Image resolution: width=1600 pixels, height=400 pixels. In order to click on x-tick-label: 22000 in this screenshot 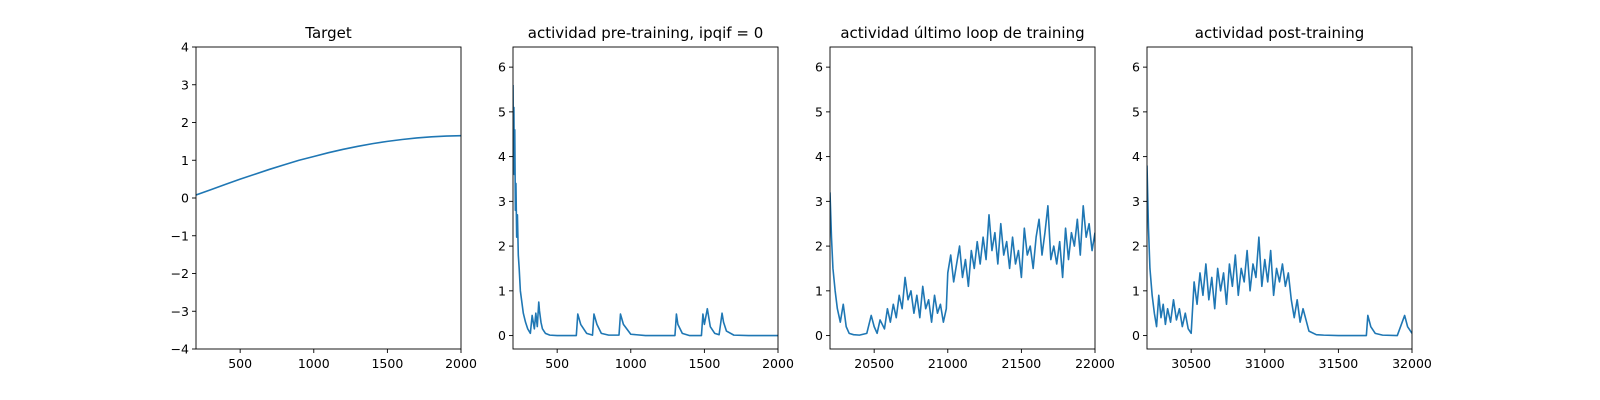, I will do `click(1095, 363)`.